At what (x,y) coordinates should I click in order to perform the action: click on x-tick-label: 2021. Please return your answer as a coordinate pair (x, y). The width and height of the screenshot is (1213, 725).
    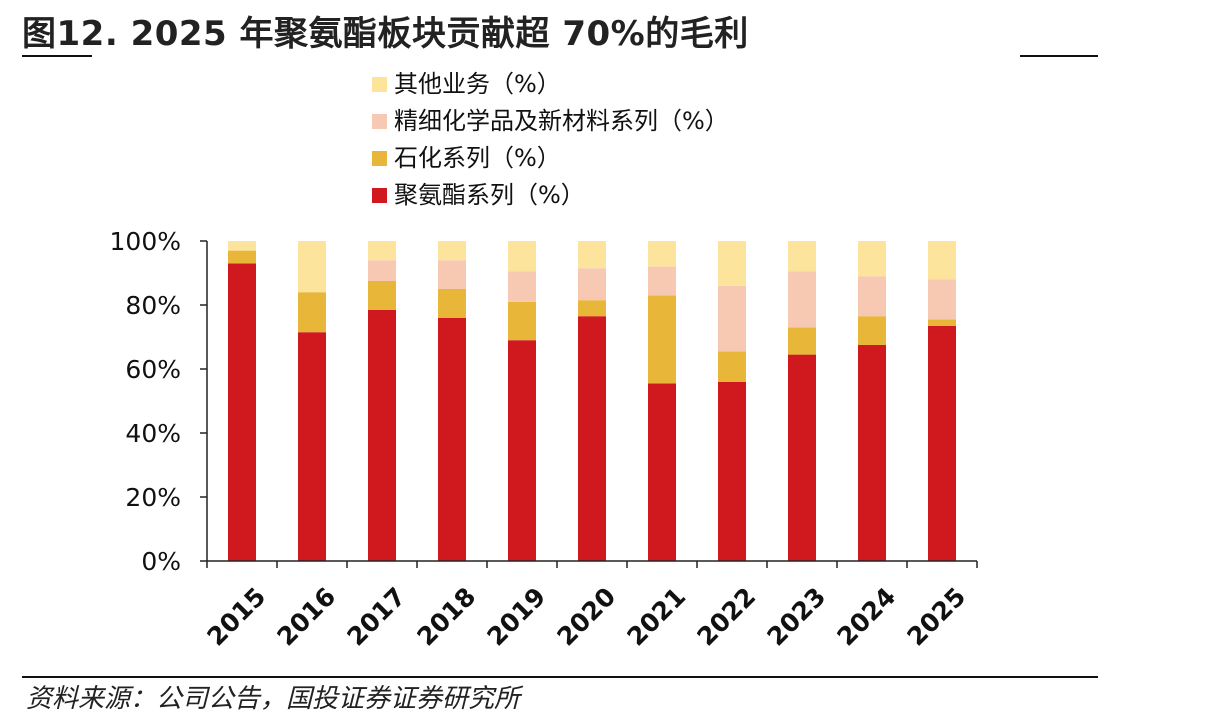
    Looking at the image, I should click on (657, 617).